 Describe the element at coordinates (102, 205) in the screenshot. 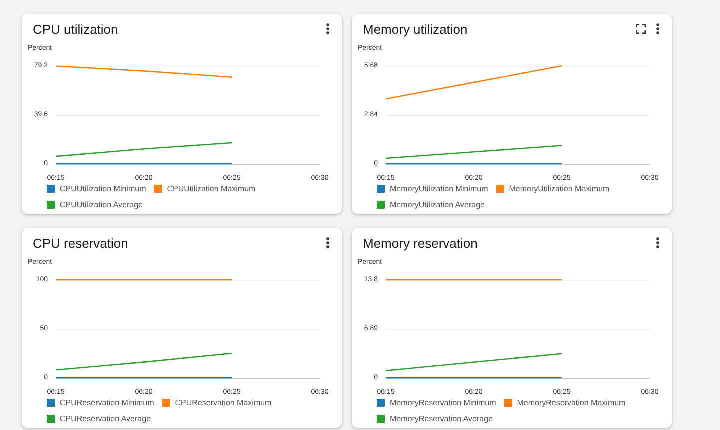

I see `legend-label: CPUUtilization Average` at that location.